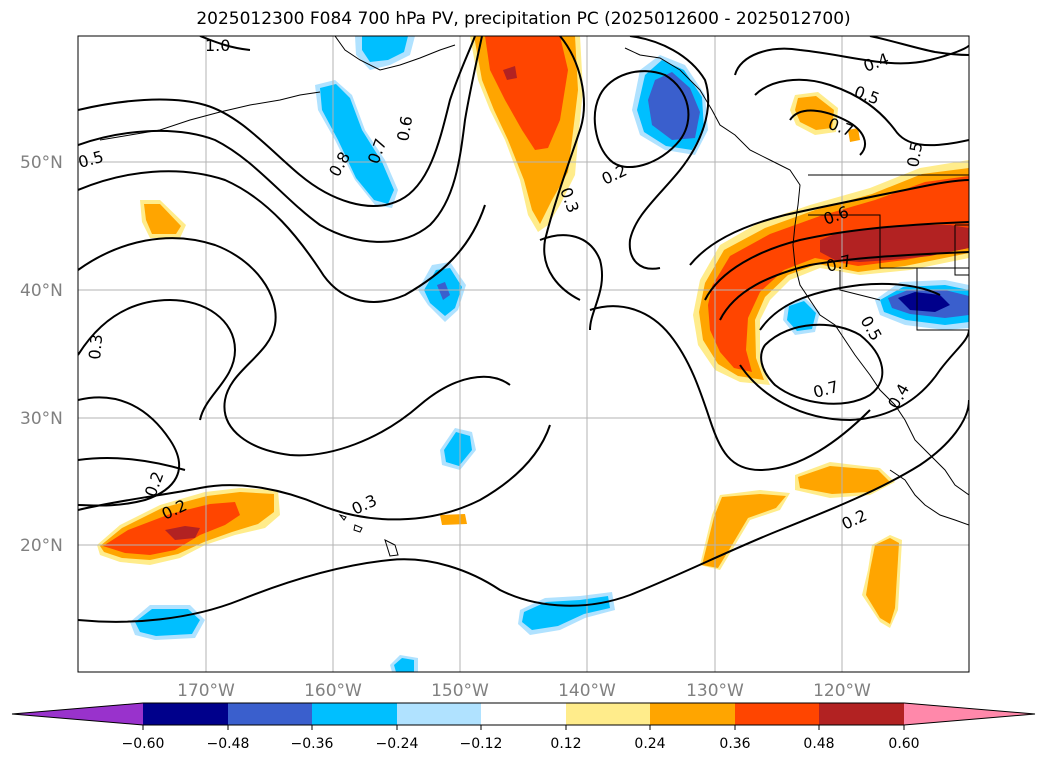 The width and height of the screenshot is (1047, 765). Describe the element at coordinates (41, 419) in the screenshot. I see `lat-label-30: 30°N` at that location.